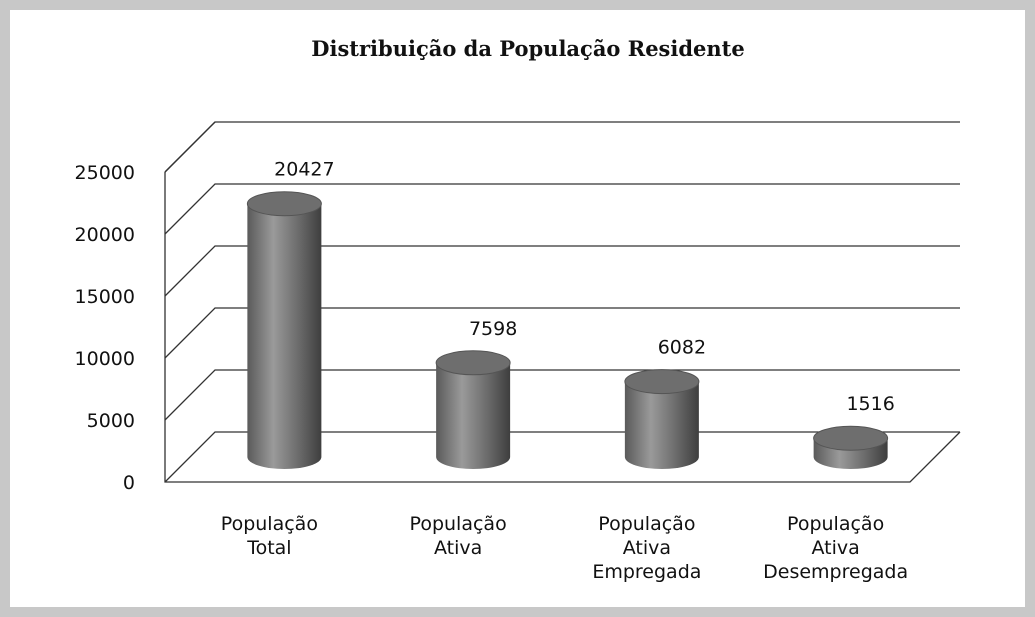 The image size is (1035, 617). What do you see at coordinates (105, 297) in the screenshot?
I see `y-tick-label: 15000` at bounding box center [105, 297].